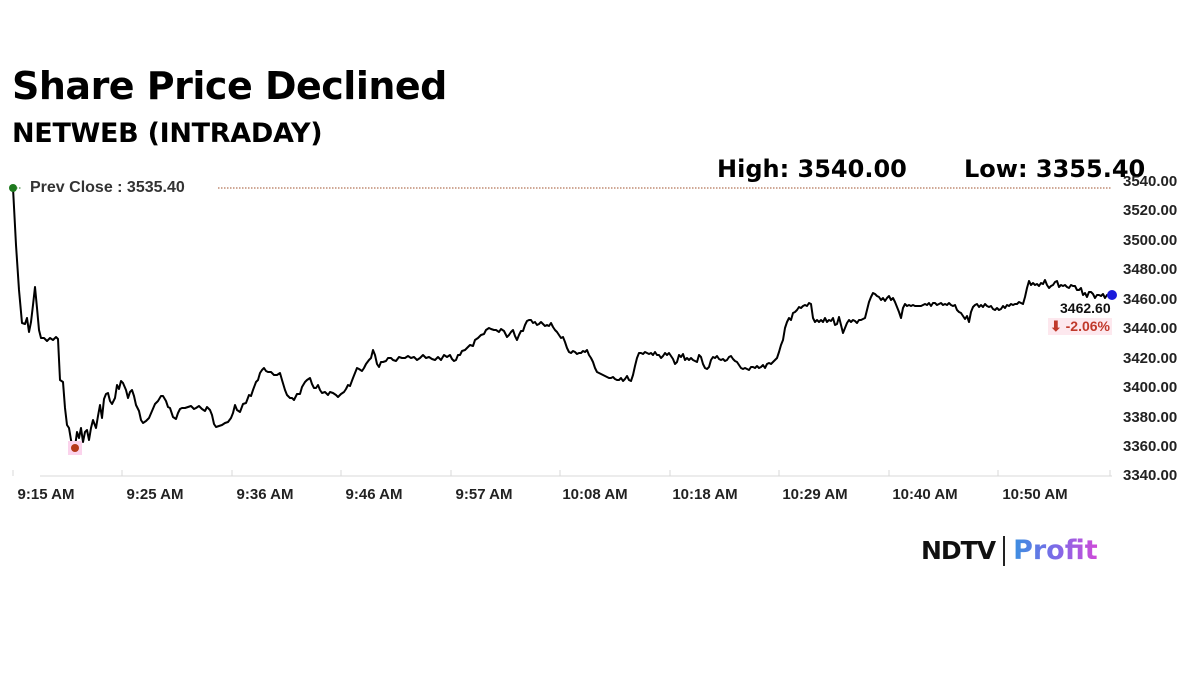  I want to click on last-price-marker, so click(1112, 295).